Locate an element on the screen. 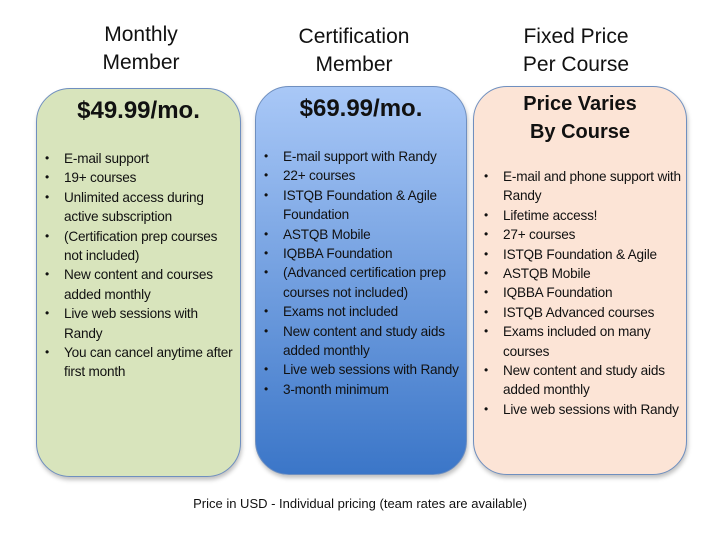 The height and width of the screenshot is (540, 720). feature-item: ISTQB Foundation & Agile Foundation is located at coordinates (364, 205).